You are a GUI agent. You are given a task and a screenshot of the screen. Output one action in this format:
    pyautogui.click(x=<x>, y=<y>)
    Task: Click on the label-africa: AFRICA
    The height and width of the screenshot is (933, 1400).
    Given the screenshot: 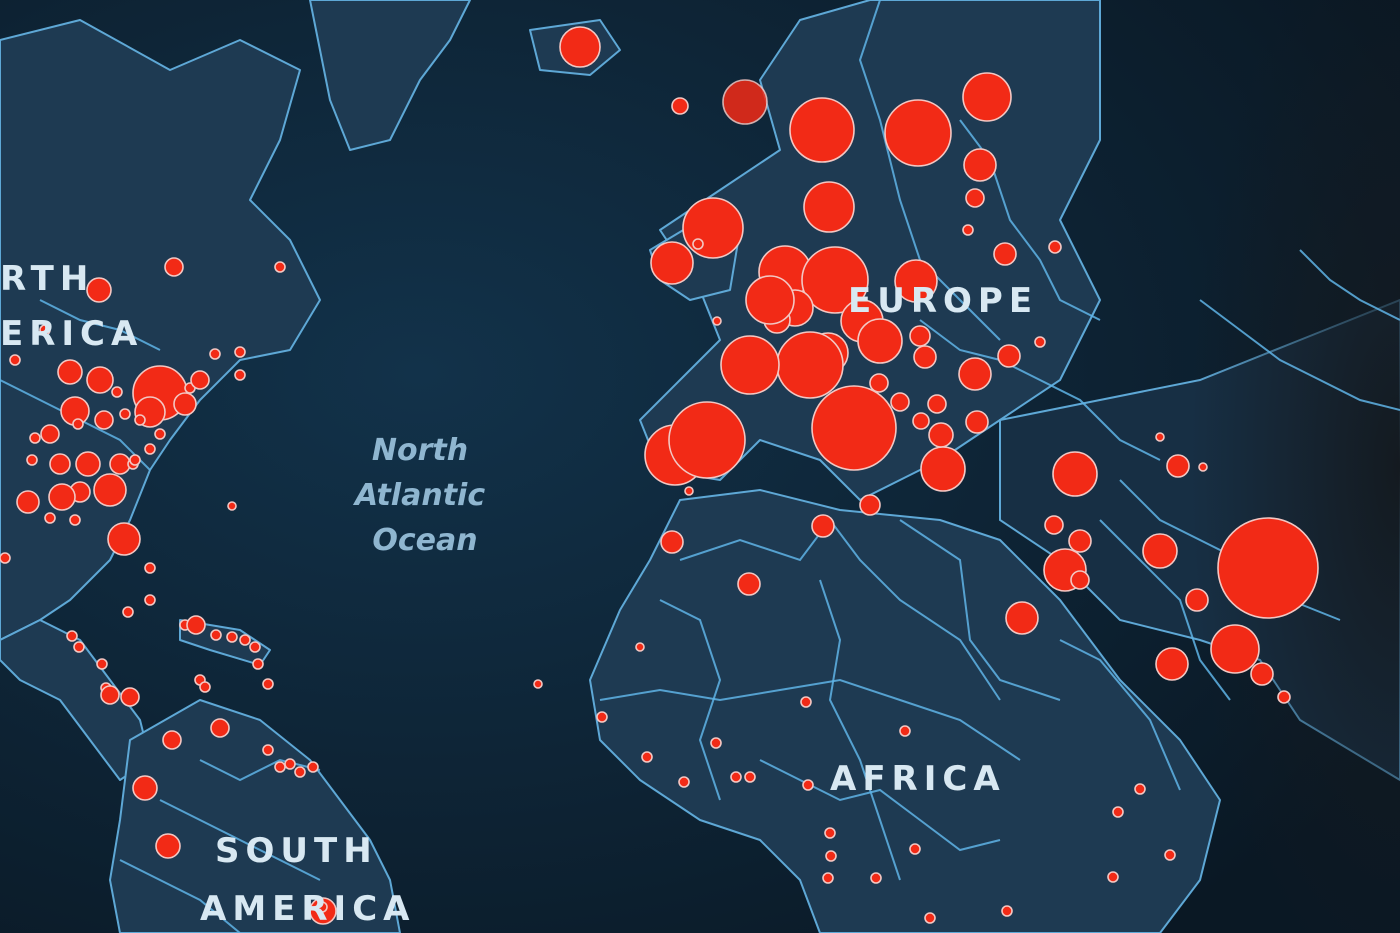 What is the action you would take?
    pyautogui.click(x=918, y=779)
    